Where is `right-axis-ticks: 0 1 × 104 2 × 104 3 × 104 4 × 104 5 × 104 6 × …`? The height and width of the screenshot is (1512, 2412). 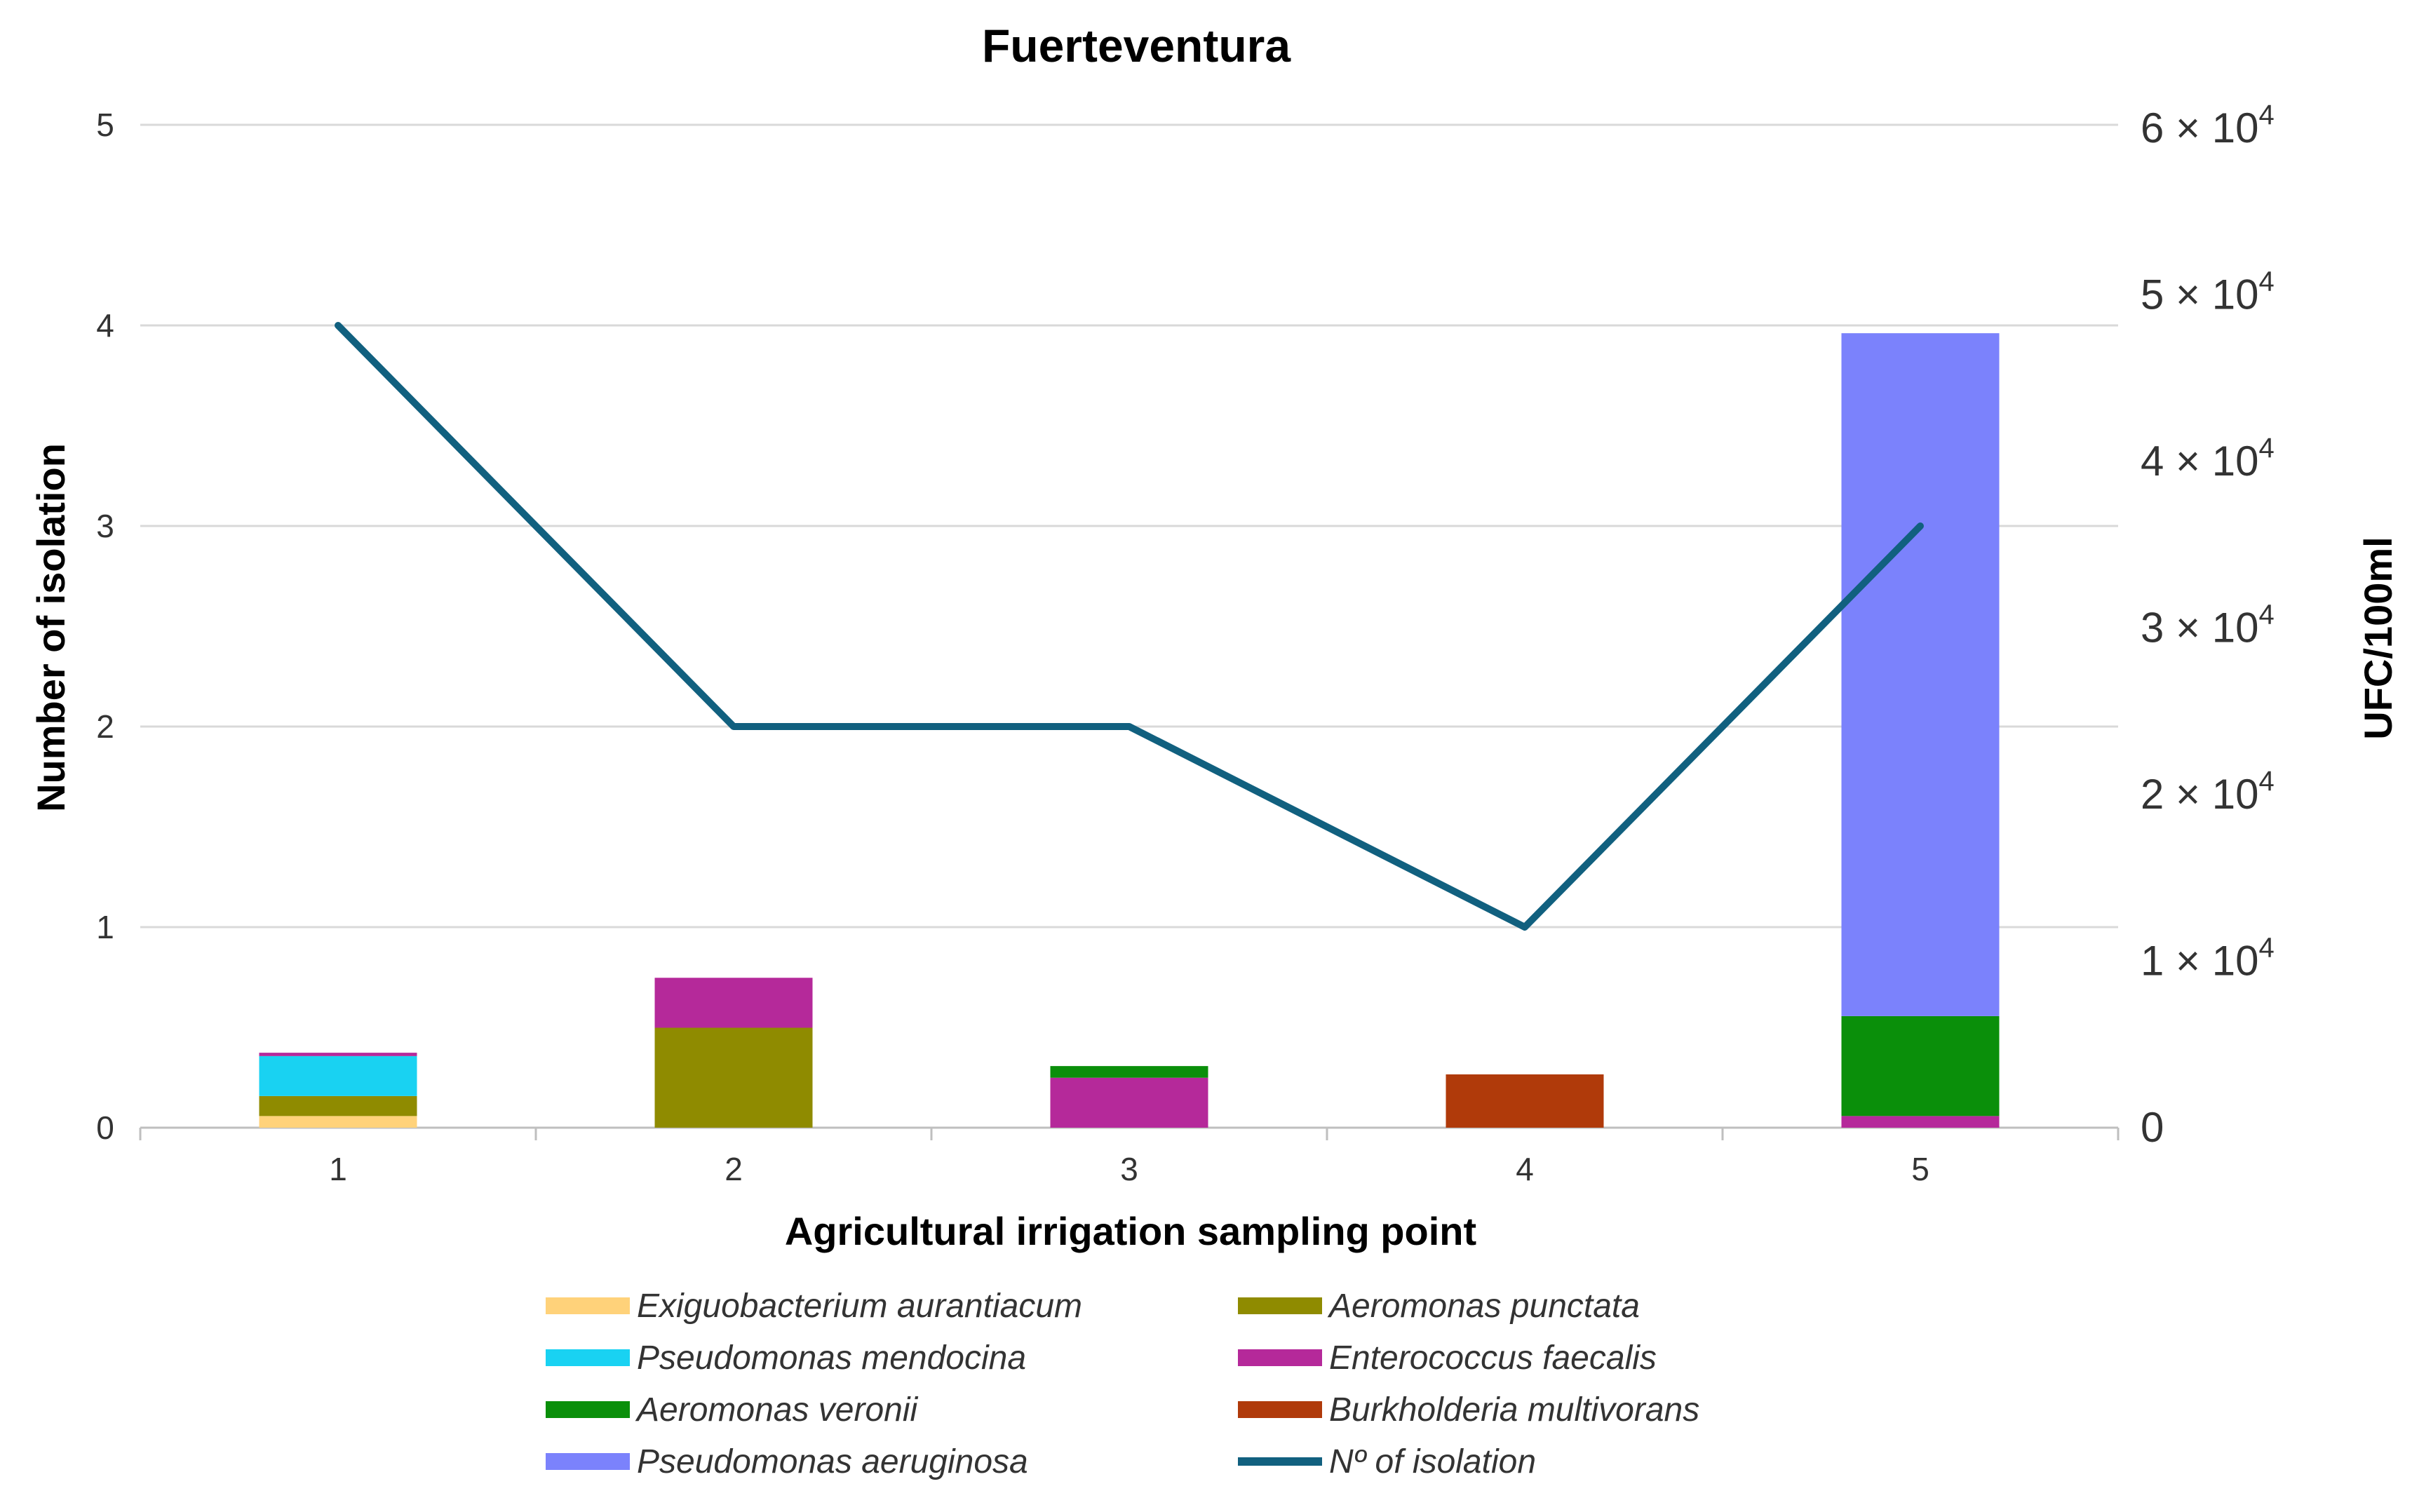
right-axis-ticks: 0 1 × 104 2 × 104 3 × 104 4 × 104 5 × 104 6 × … is located at coordinates (2208, 625).